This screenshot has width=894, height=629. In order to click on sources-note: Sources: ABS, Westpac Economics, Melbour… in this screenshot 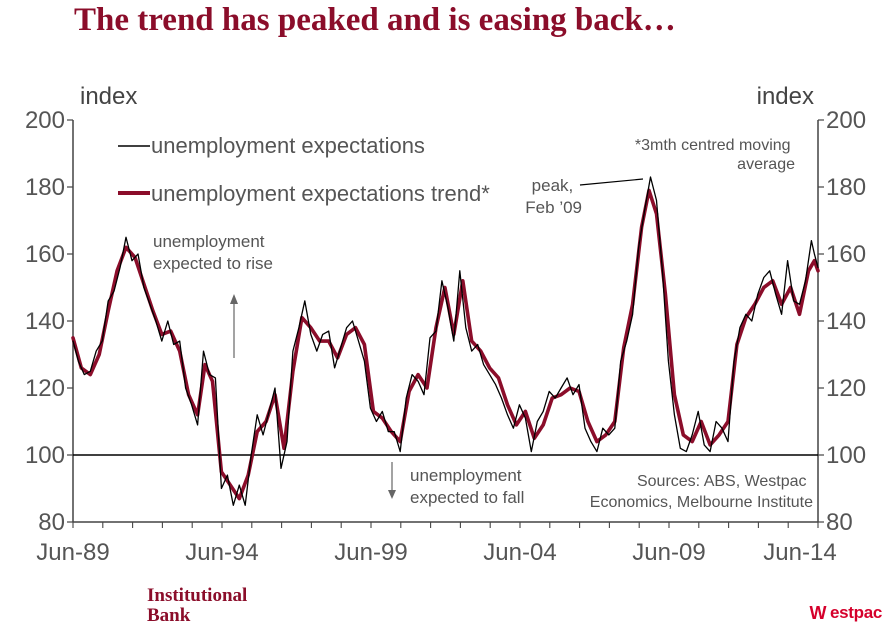, I will do `click(701, 492)`.